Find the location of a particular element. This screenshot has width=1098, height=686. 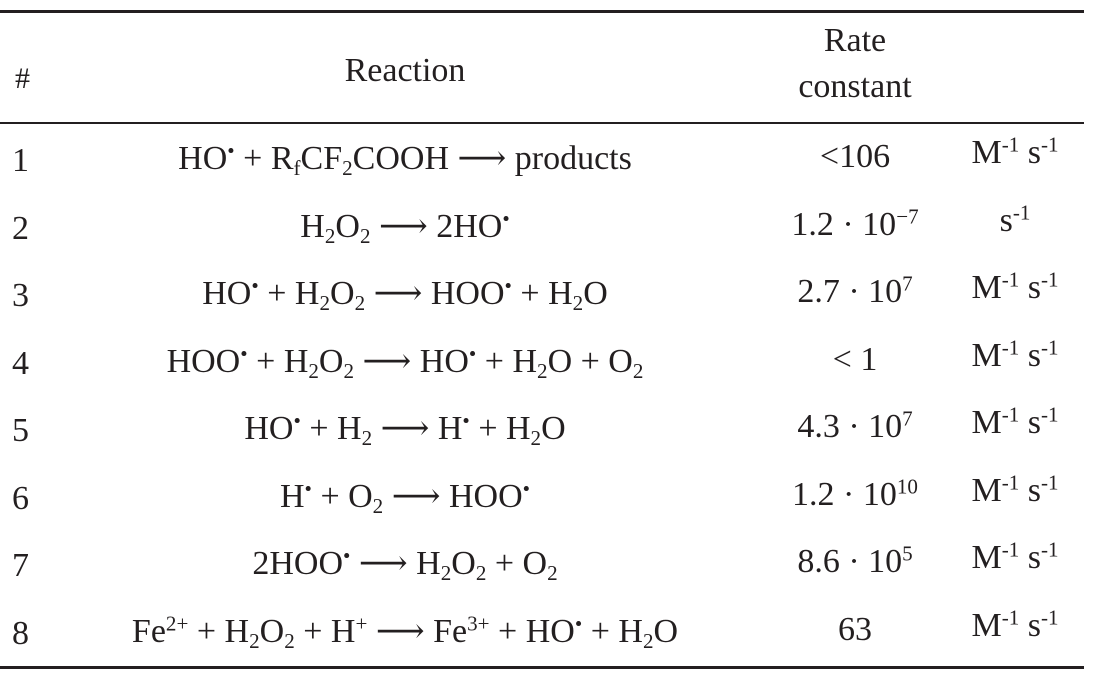

header-rate-line1: Rate is located at coordinates (855, 40).